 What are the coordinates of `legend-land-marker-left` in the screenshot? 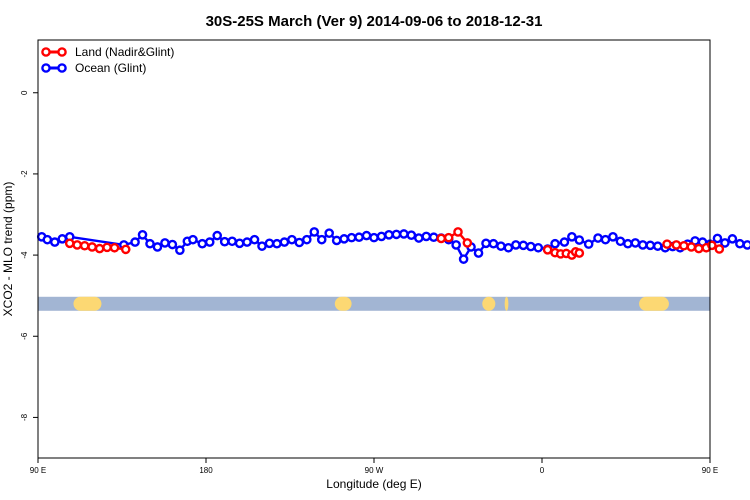 It's located at (46, 52).